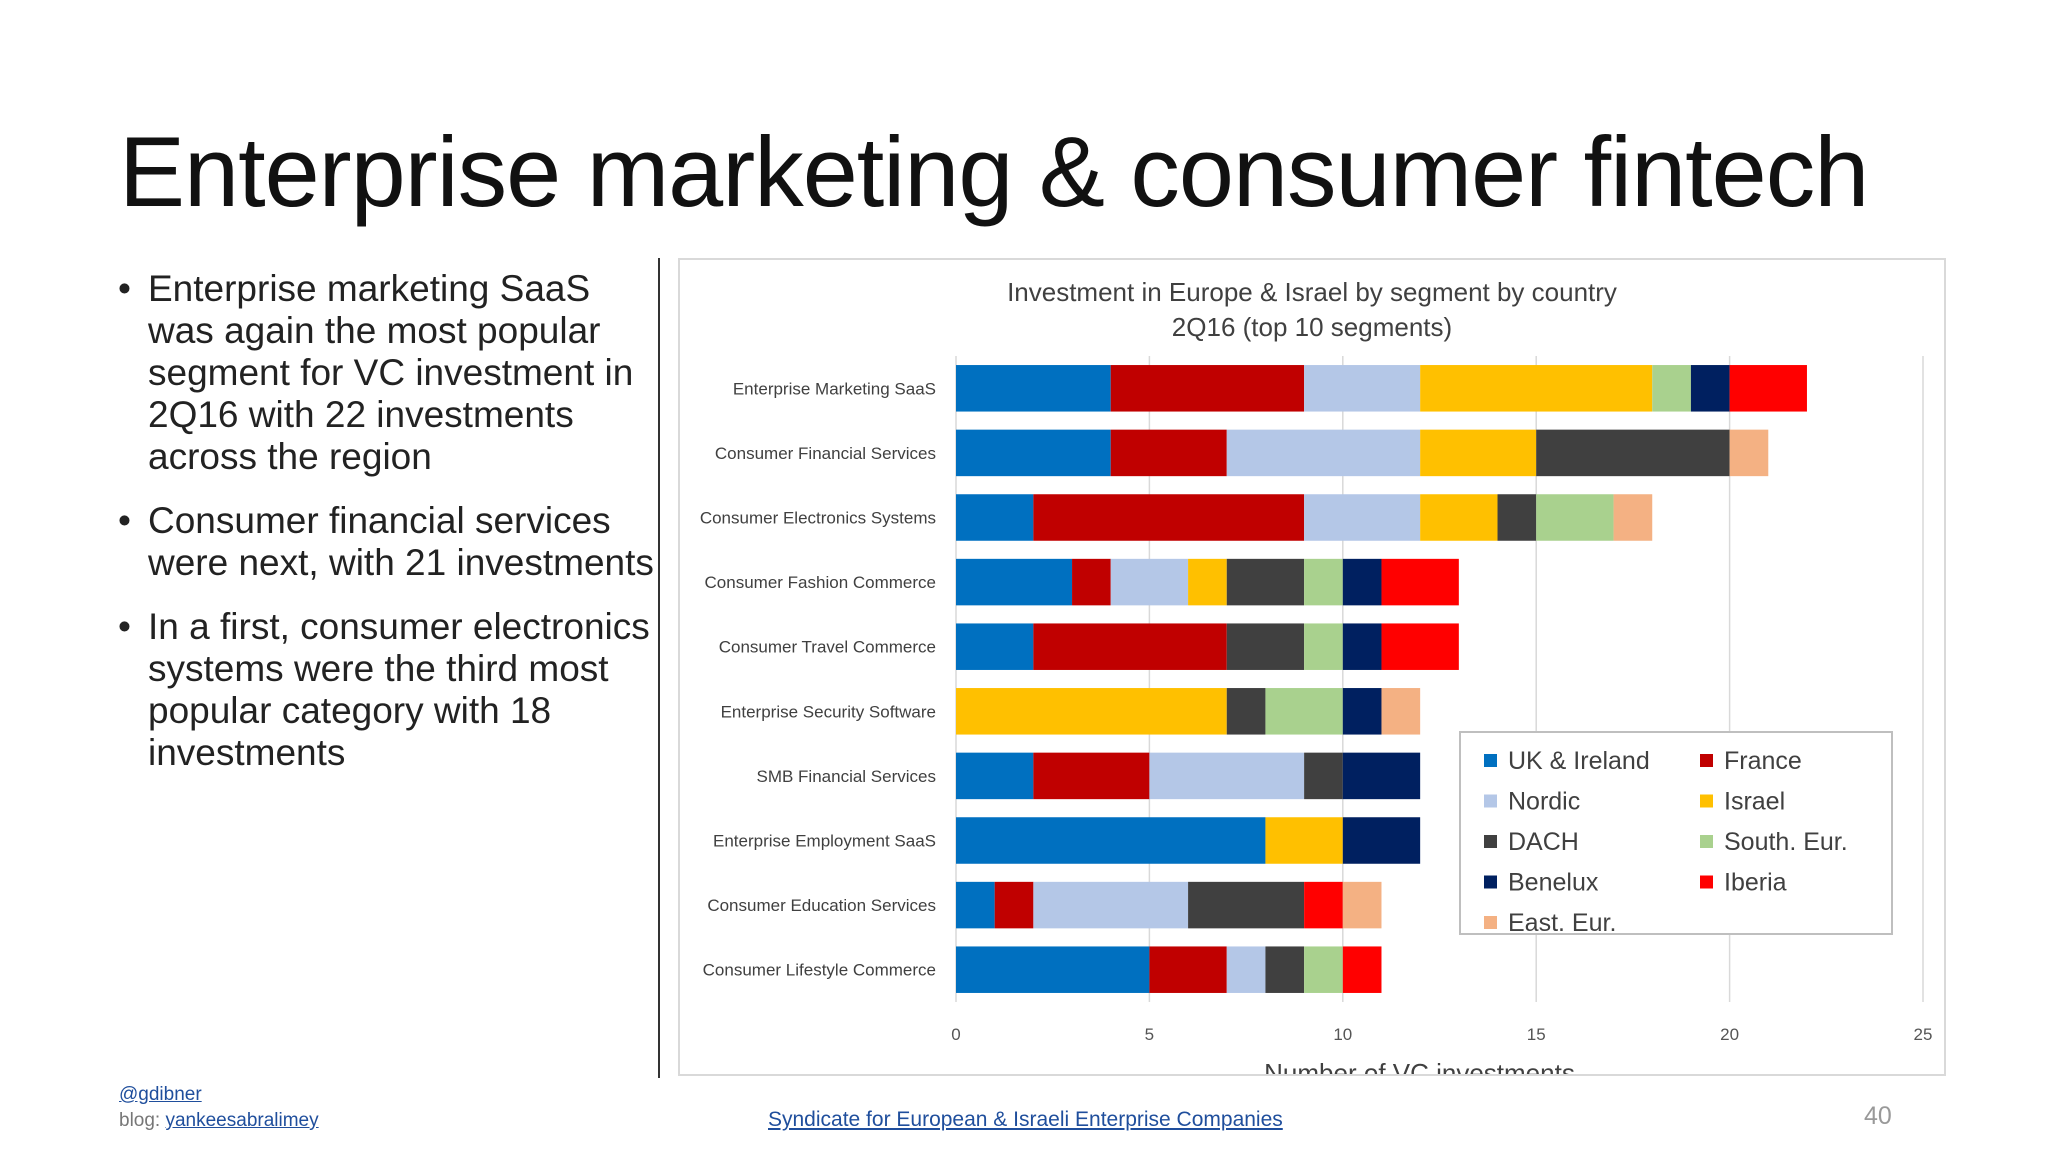 This screenshot has height=1152, width=2048. What do you see at coordinates (1149, 1034) in the screenshot?
I see `x-tick-label: 5` at bounding box center [1149, 1034].